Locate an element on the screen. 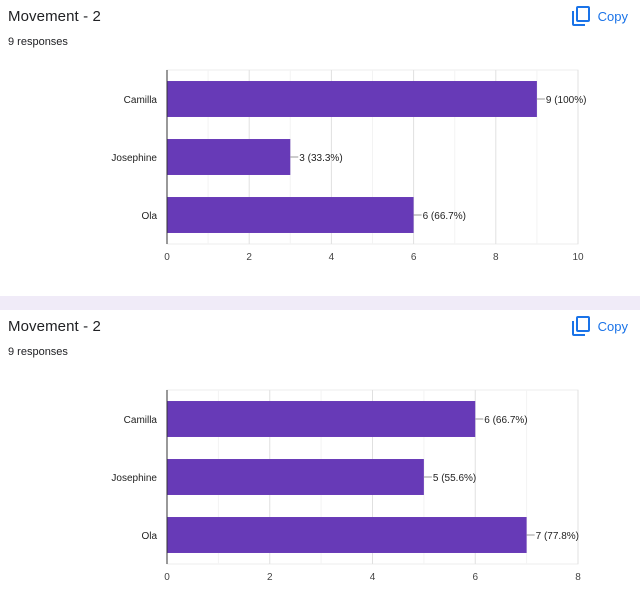 This screenshot has height=602, width=640. data-label: 7 (77.8%) is located at coordinates (557, 536).